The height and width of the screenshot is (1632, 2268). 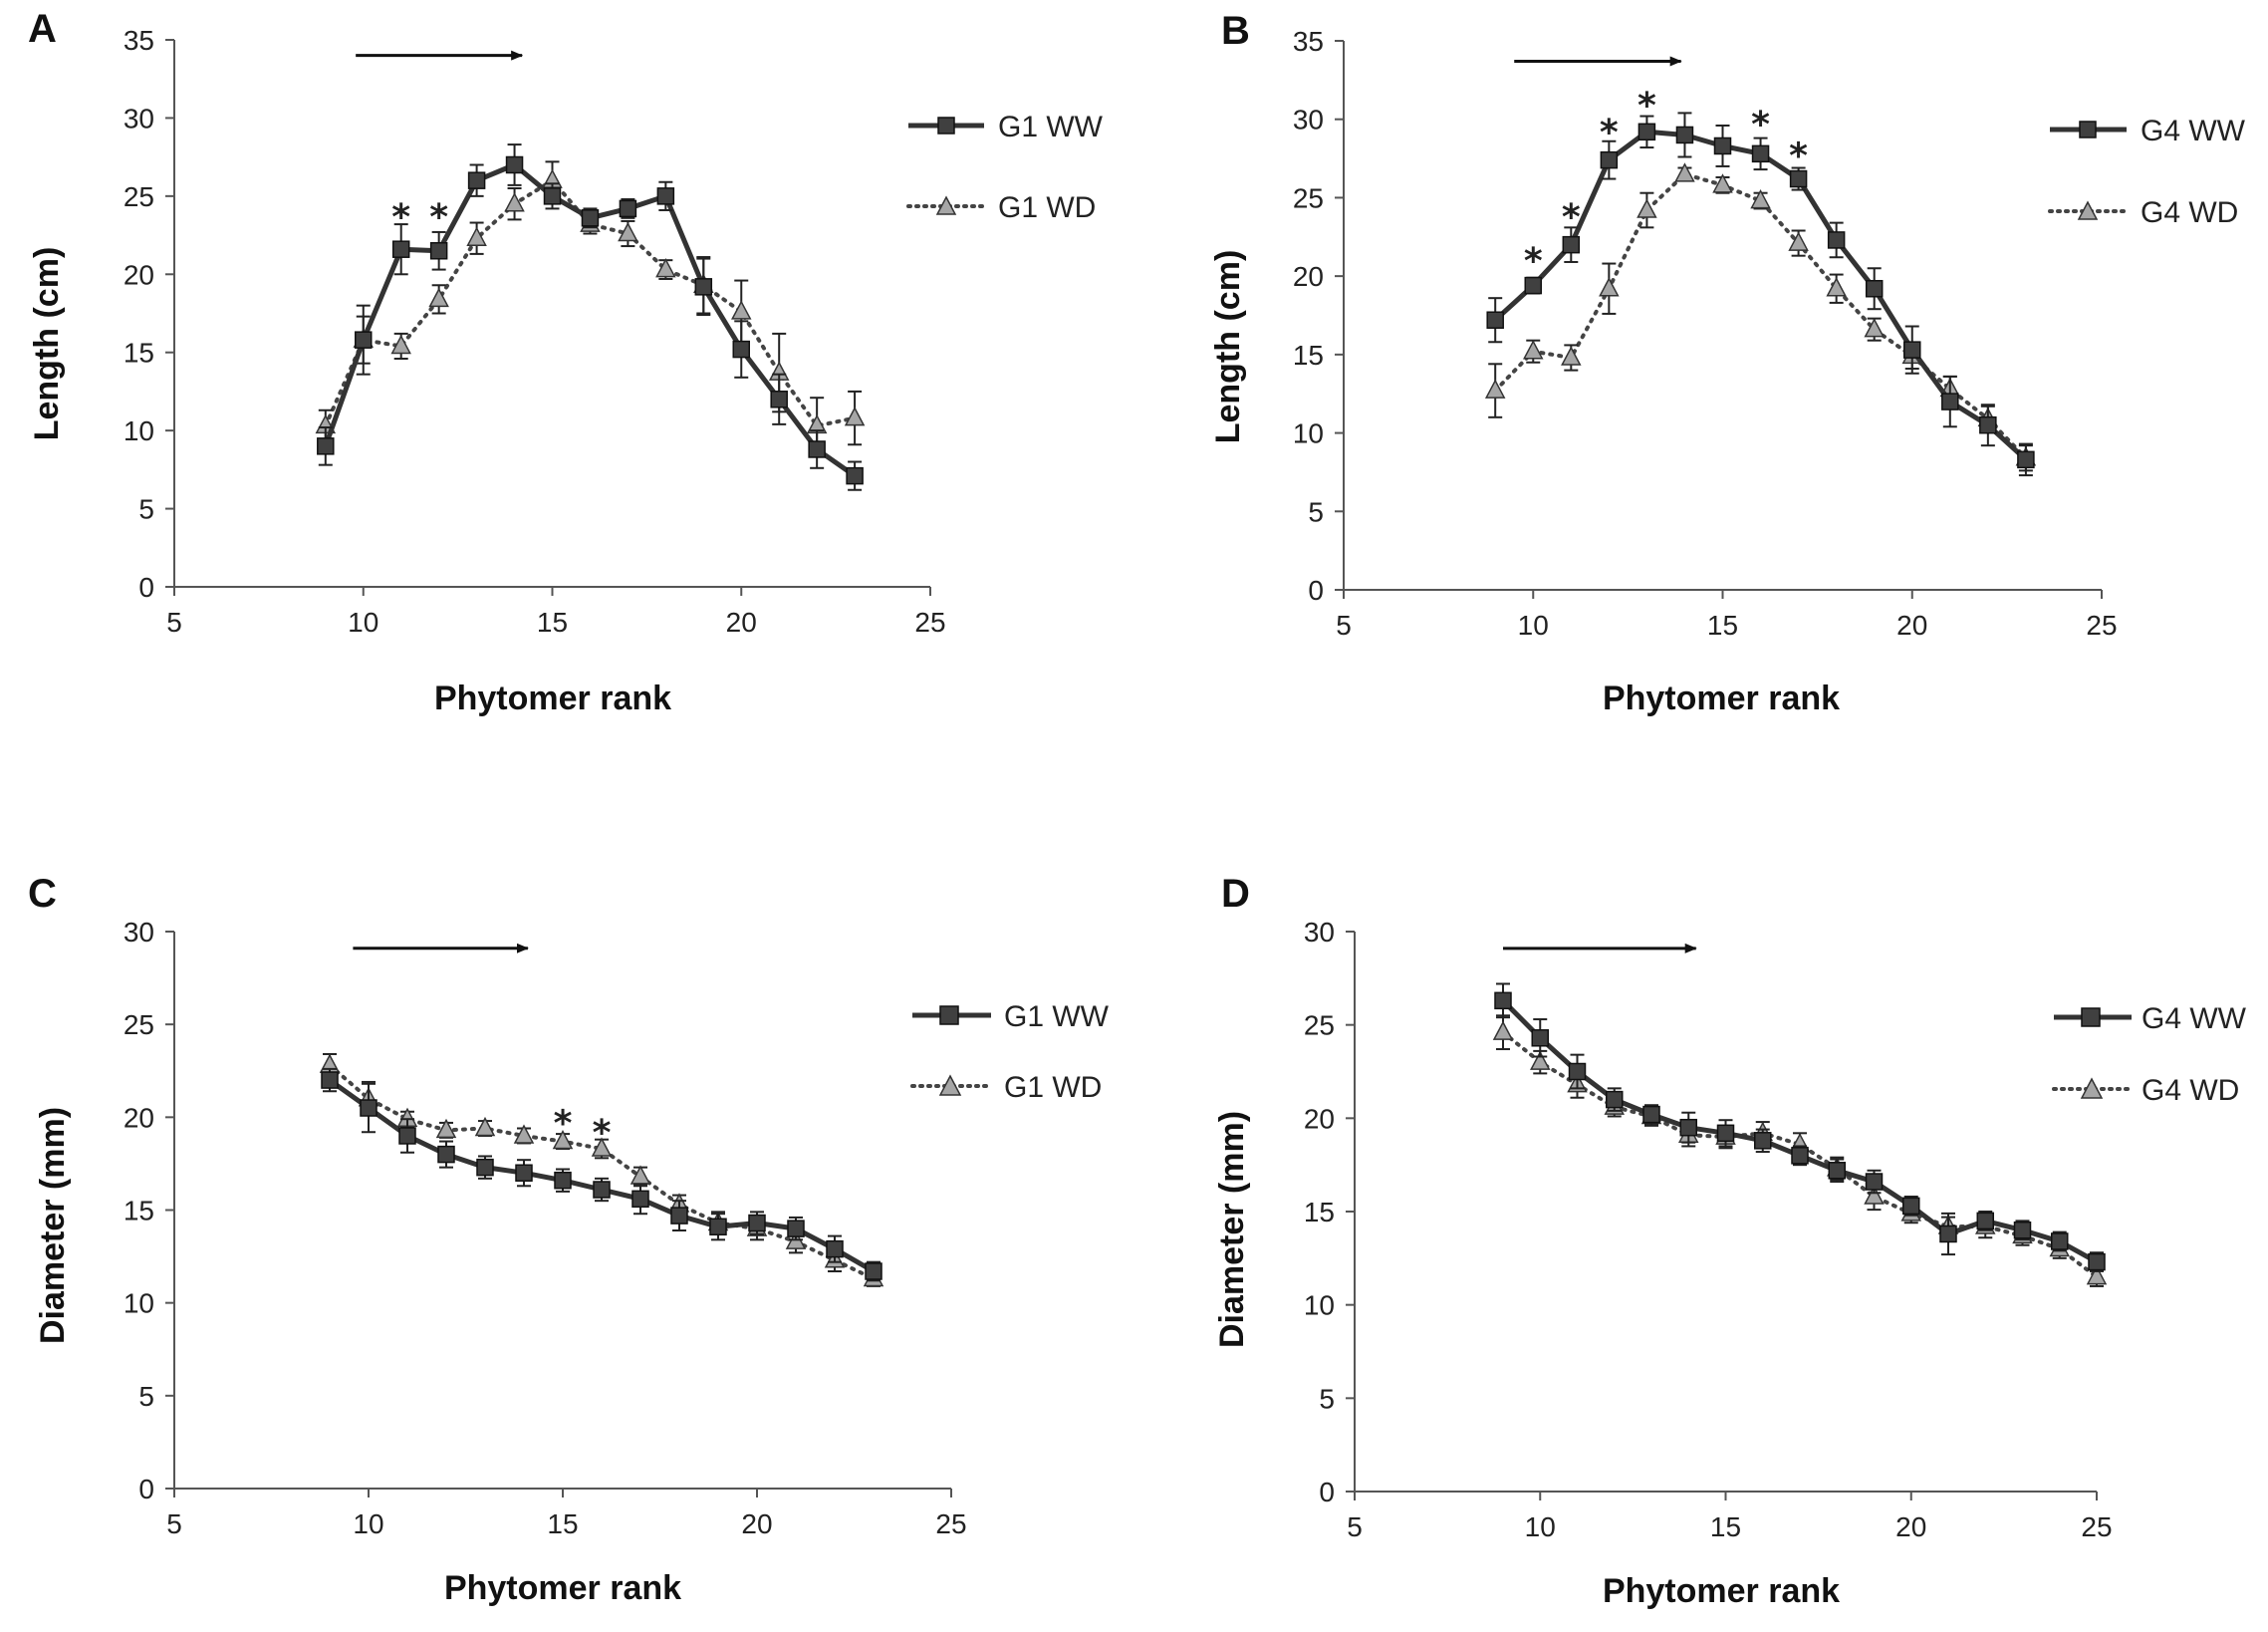 What do you see at coordinates (1228, 347) in the screenshot?
I see `y-axis-title: Length (cm)` at bounding box center [1228, 347].